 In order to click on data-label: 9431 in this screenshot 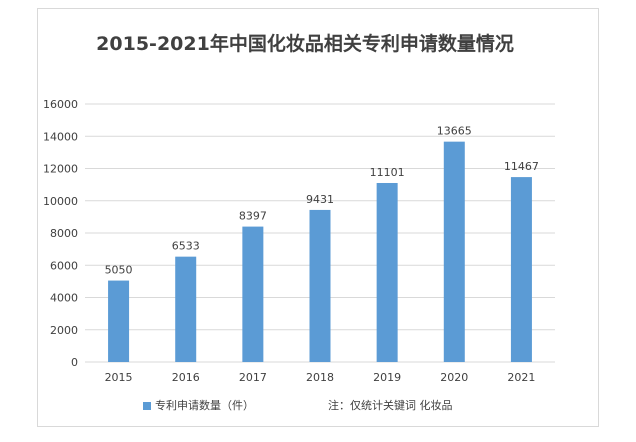, I will do `click(320, 199)`.